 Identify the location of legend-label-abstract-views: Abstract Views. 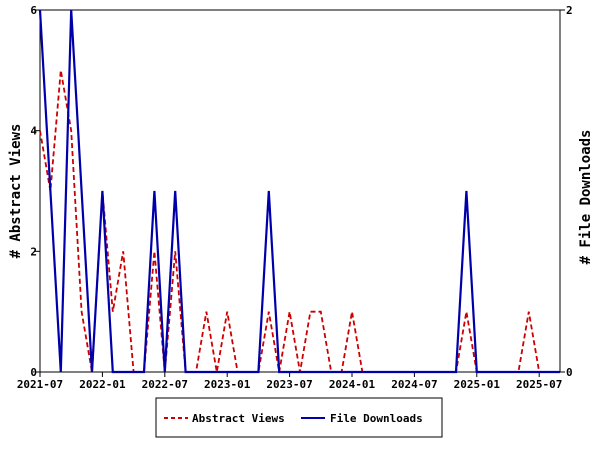
(238, 418).